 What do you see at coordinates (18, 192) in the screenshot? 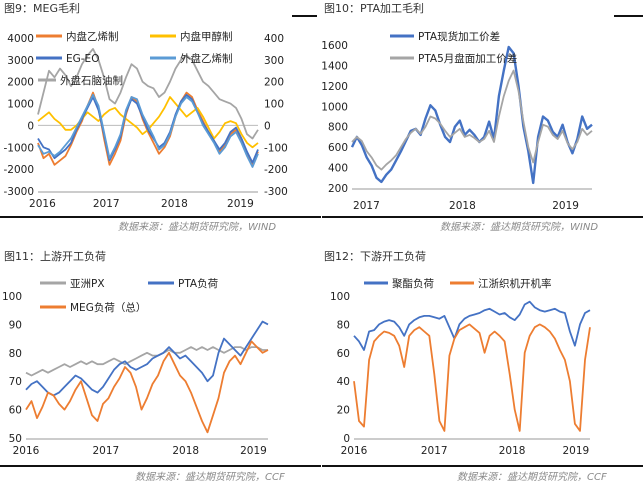
I see `y-tick-label: -3000` at bounding box center [18, 192].